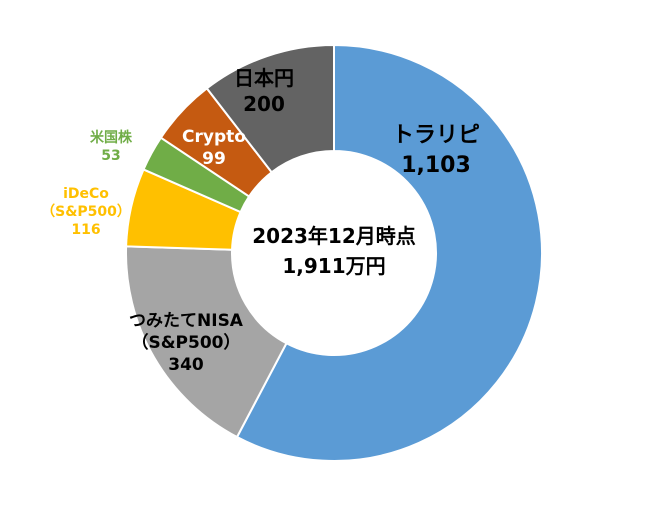 This screenshot has width=668, height=507. Describe the element at coordinates (264, 78) in the screenshot. I see `slice-5-name-label: 日本円` at that location.